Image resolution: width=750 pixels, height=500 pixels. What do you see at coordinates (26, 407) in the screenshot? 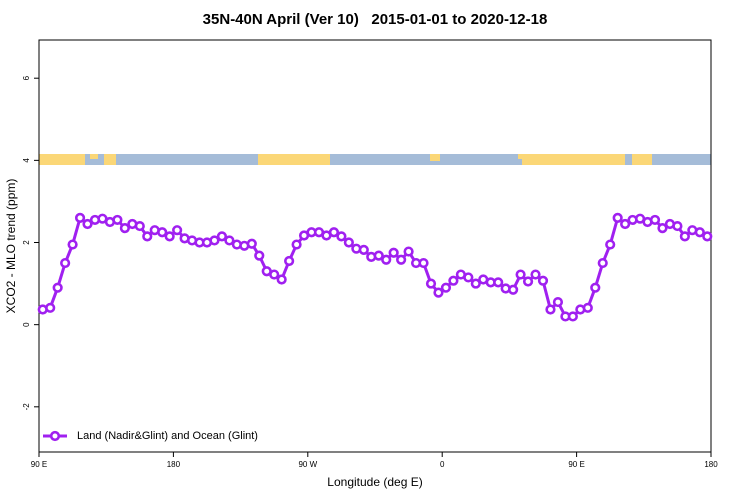
I see `y-tick-label: -2` at bounding box center [26, 407].